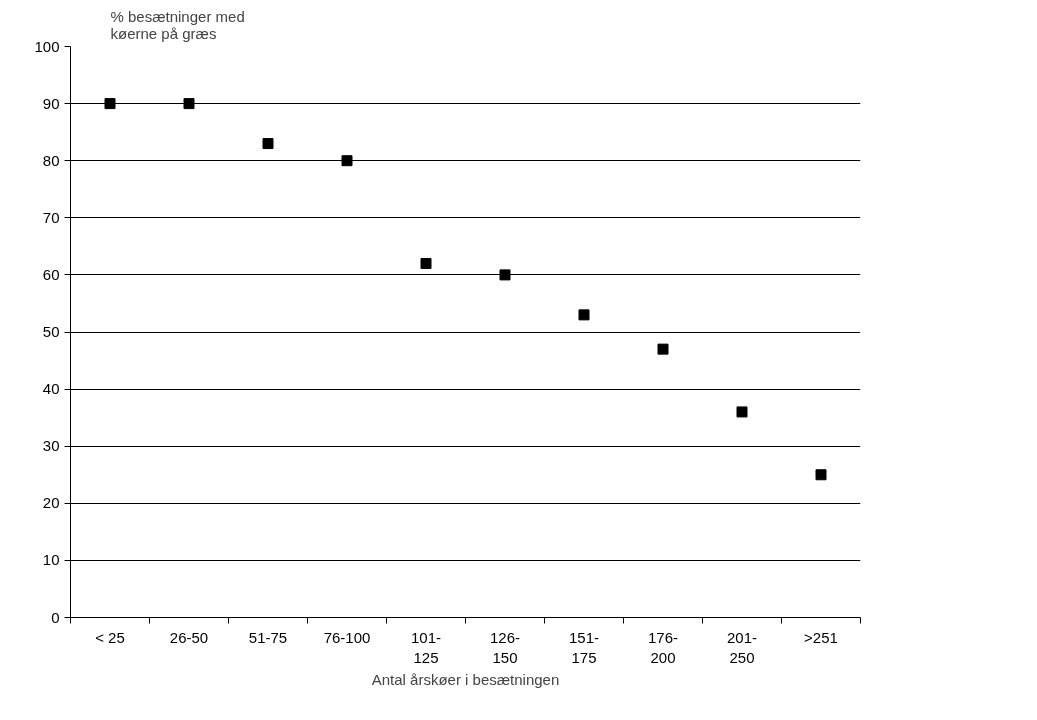 This screenshot has height=720, width=1037. What do you see at coordinates (821, 637) in the screenshot?
I see `x-tick-label: >251` at bounding box center [821, 637].